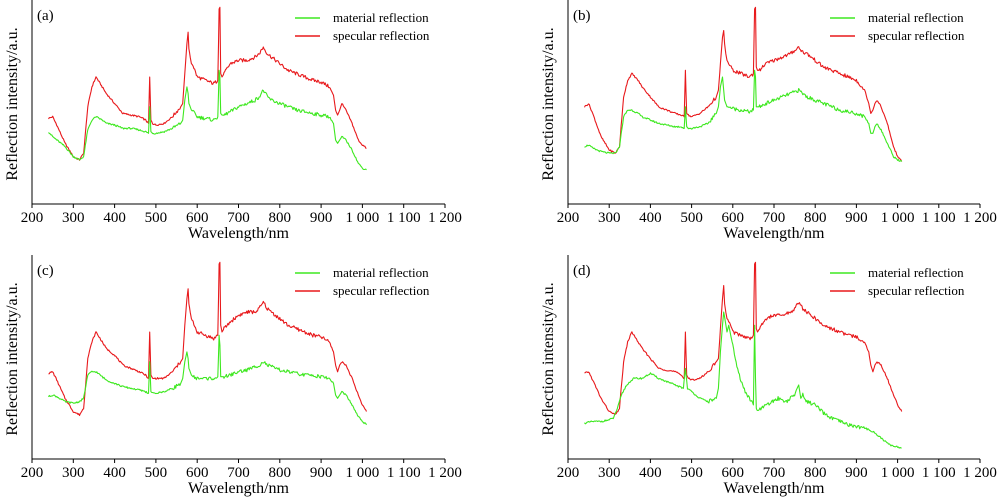 This screenshot has height=502, width=1000. I want to click on panel-label: (a), so click(45, 16).